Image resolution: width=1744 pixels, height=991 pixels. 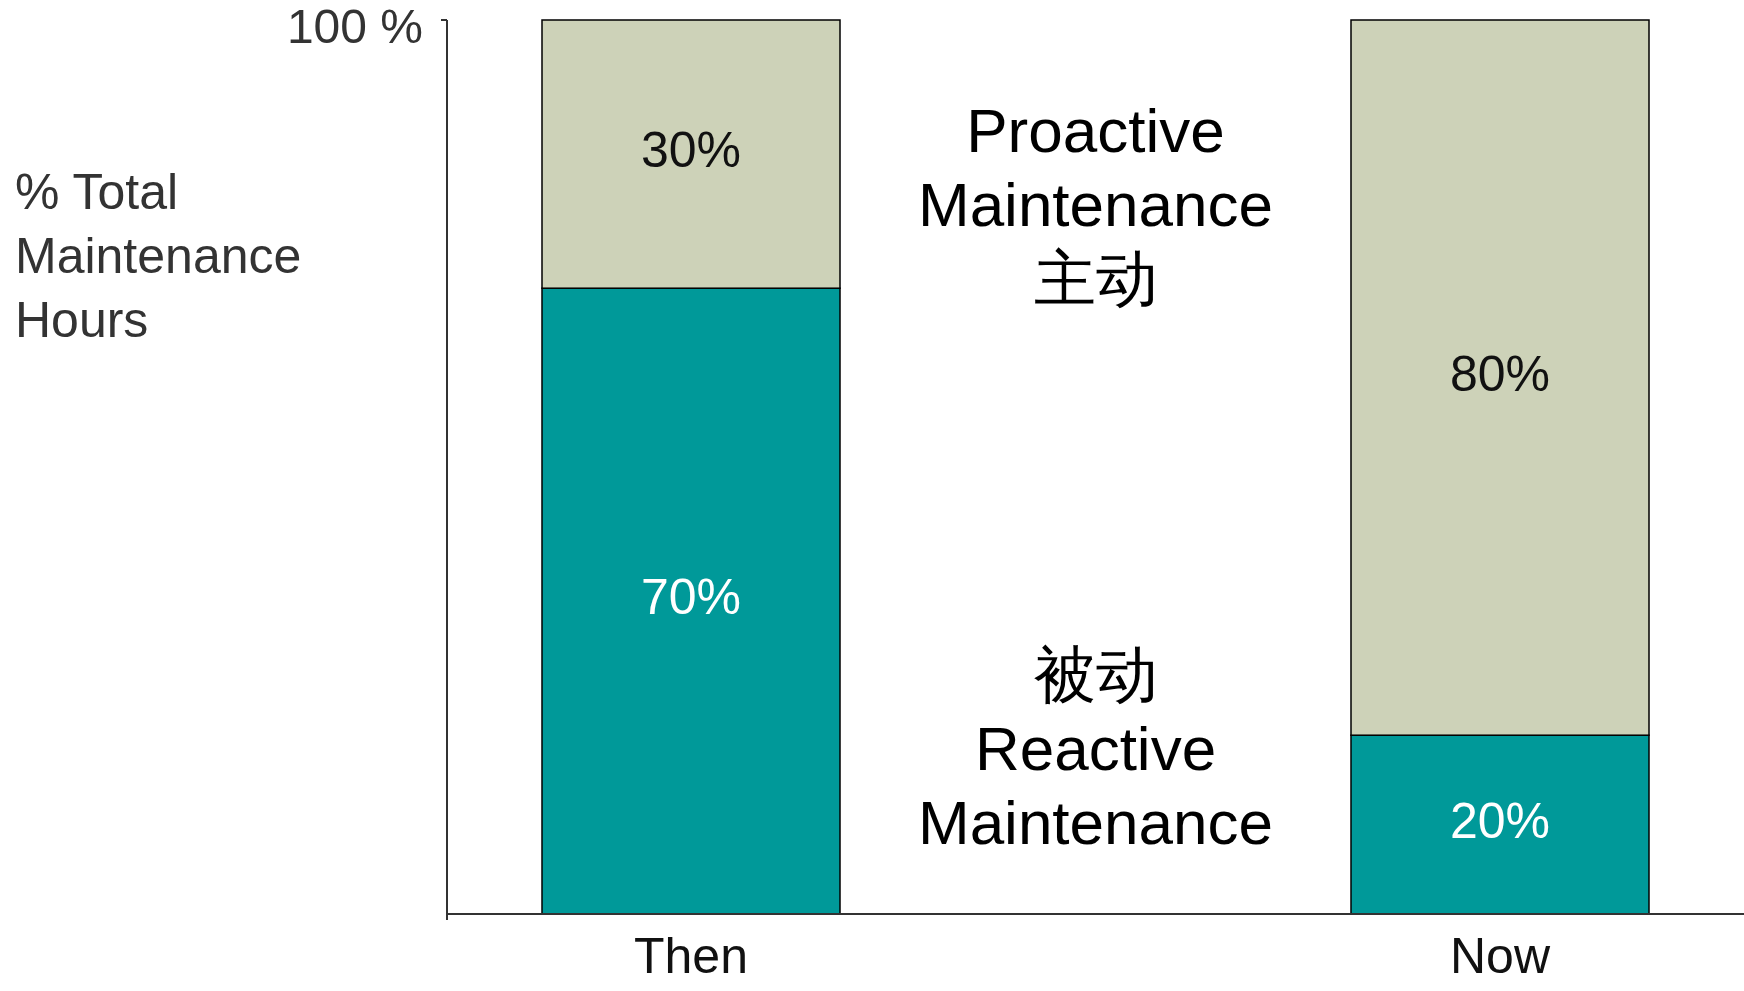 What do you see at coordinates (1500, 956) in the screenshot?
I see `x-tick-label: Now` at bounding box center [1500, 956].